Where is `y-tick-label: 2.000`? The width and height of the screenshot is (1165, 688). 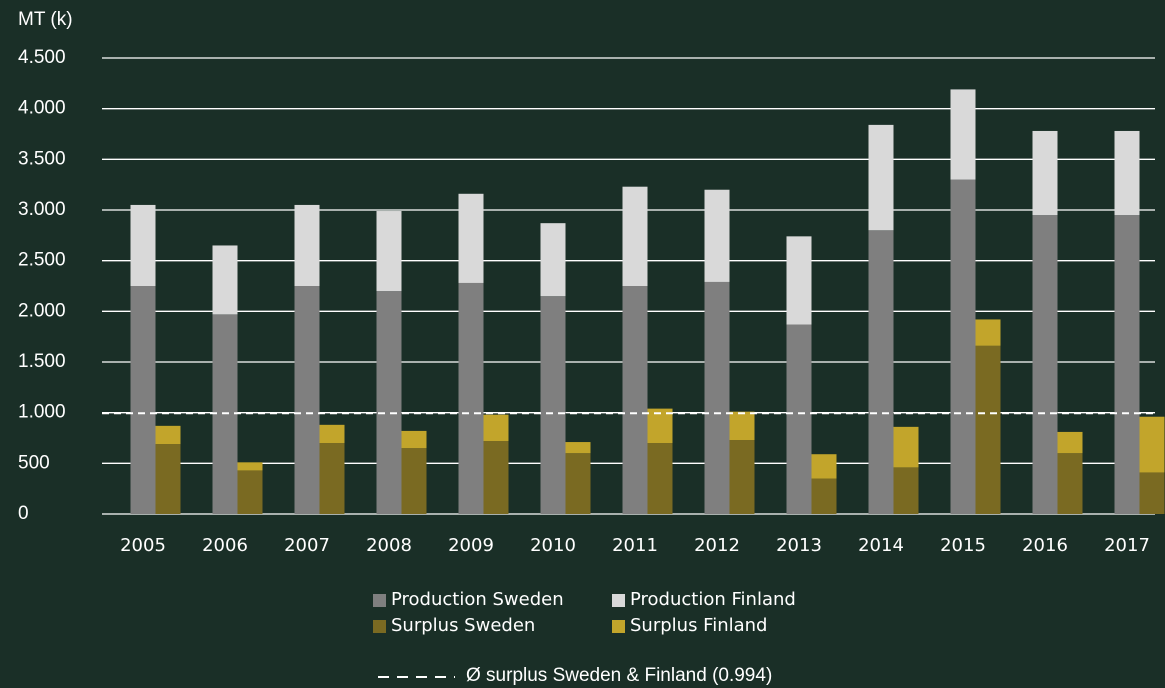 y-tick-label: 2.000 is located at coordinates (42, 310).